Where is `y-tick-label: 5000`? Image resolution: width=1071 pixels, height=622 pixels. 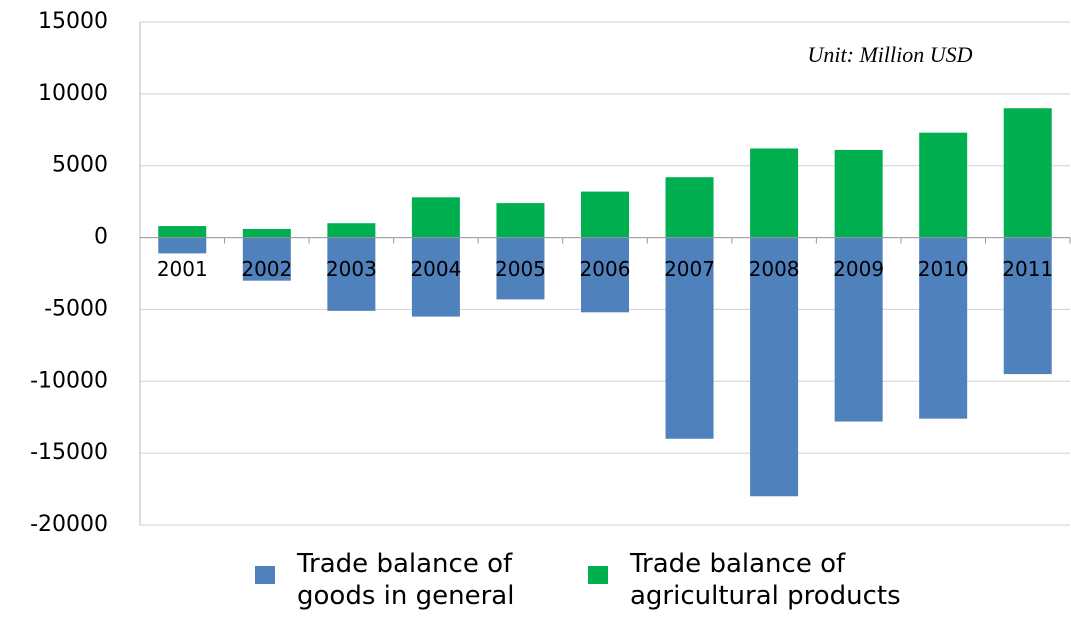
y-tick-label: 5000 is located at coordinates (80, 165).